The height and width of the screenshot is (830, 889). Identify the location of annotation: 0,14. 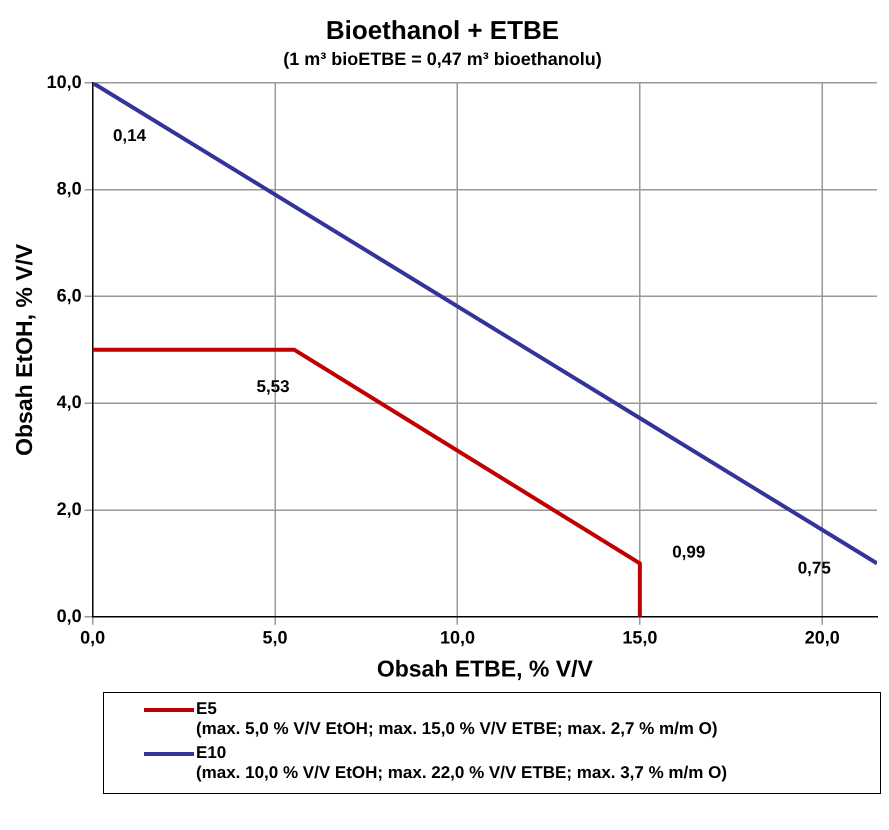
(129, 135).